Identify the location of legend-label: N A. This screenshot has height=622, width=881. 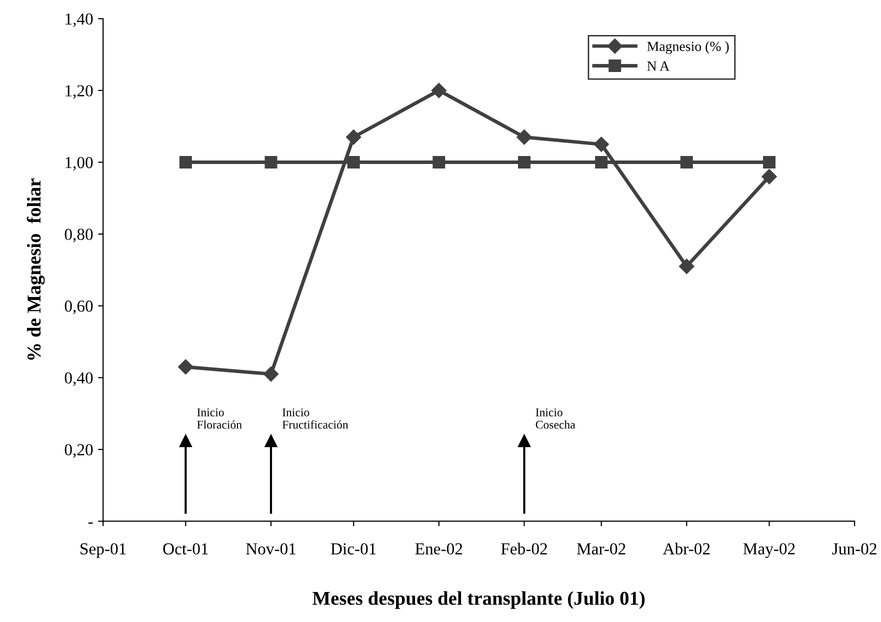
(658, 66).